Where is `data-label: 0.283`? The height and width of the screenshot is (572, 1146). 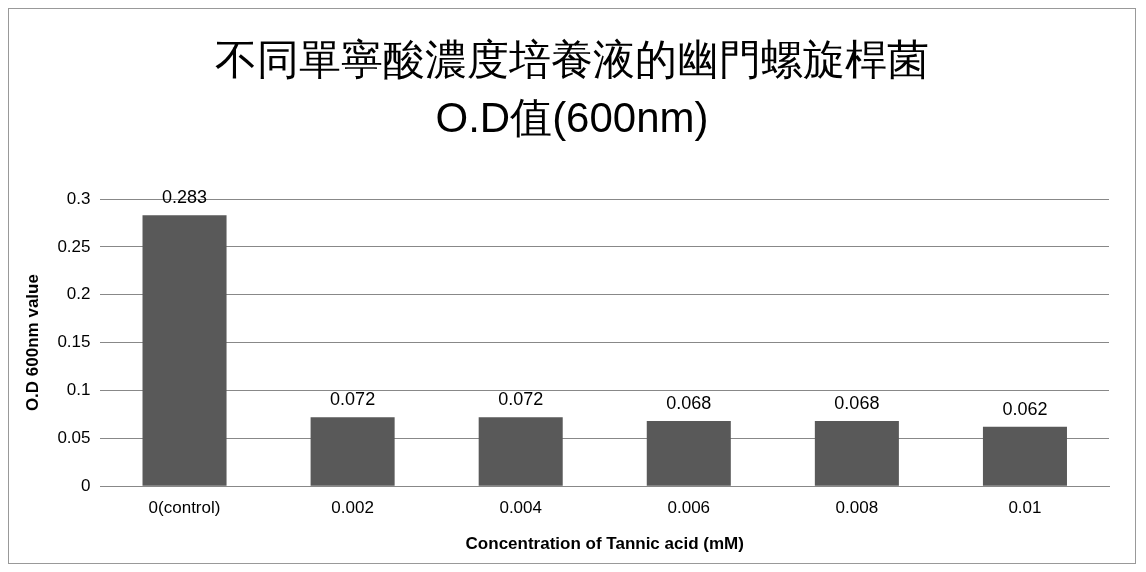
data-label: 0.283 is located at coordinates (185, 197).